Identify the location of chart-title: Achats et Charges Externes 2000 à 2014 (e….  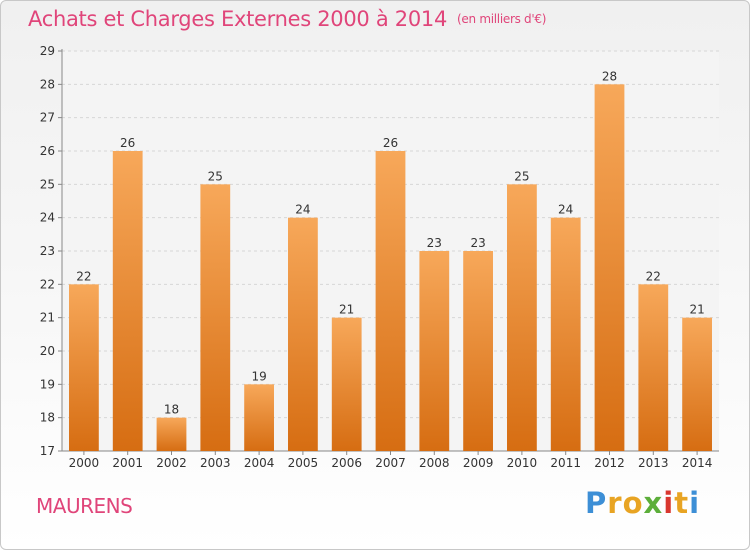
(287, 19).